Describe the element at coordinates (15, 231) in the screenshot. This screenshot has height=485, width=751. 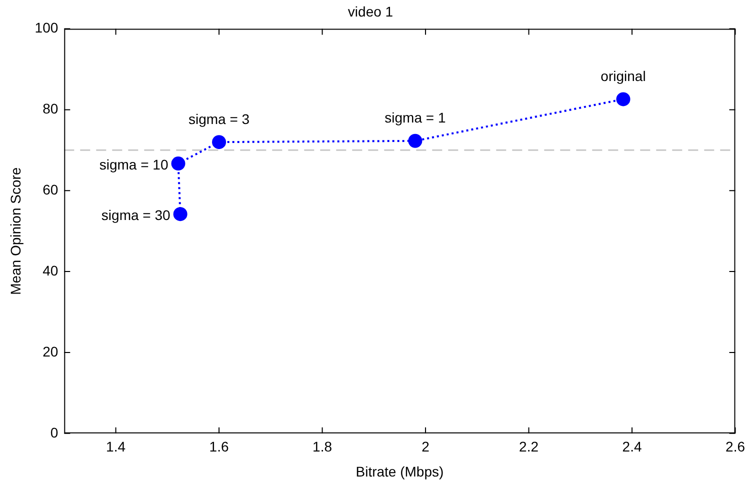
I see `y-axis-title: Mean Opinion Score` at that location.